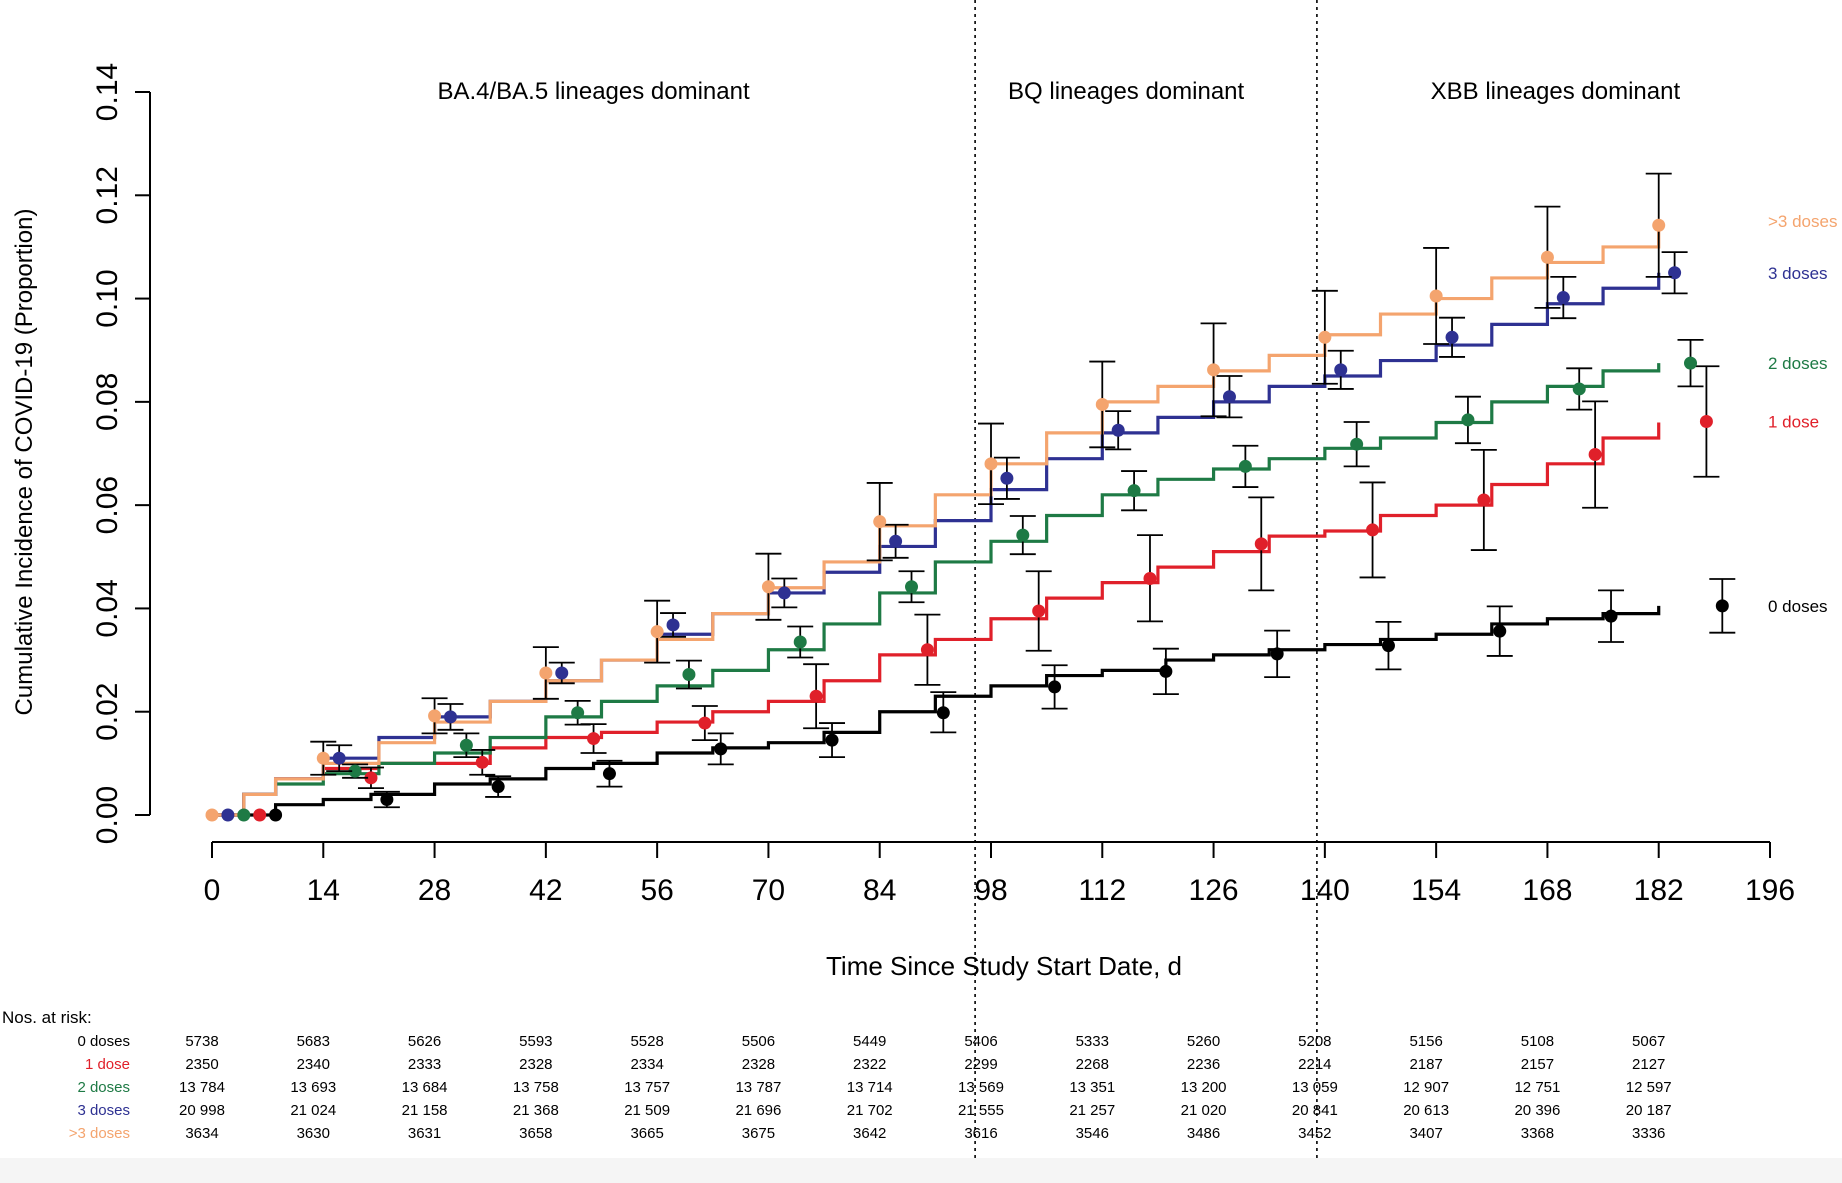 This screenshot has width=1842, height=1183. Describe the element at coordinates (1092, 1087) in the screenshot. I see `risk-cell: 13 351` at that location.